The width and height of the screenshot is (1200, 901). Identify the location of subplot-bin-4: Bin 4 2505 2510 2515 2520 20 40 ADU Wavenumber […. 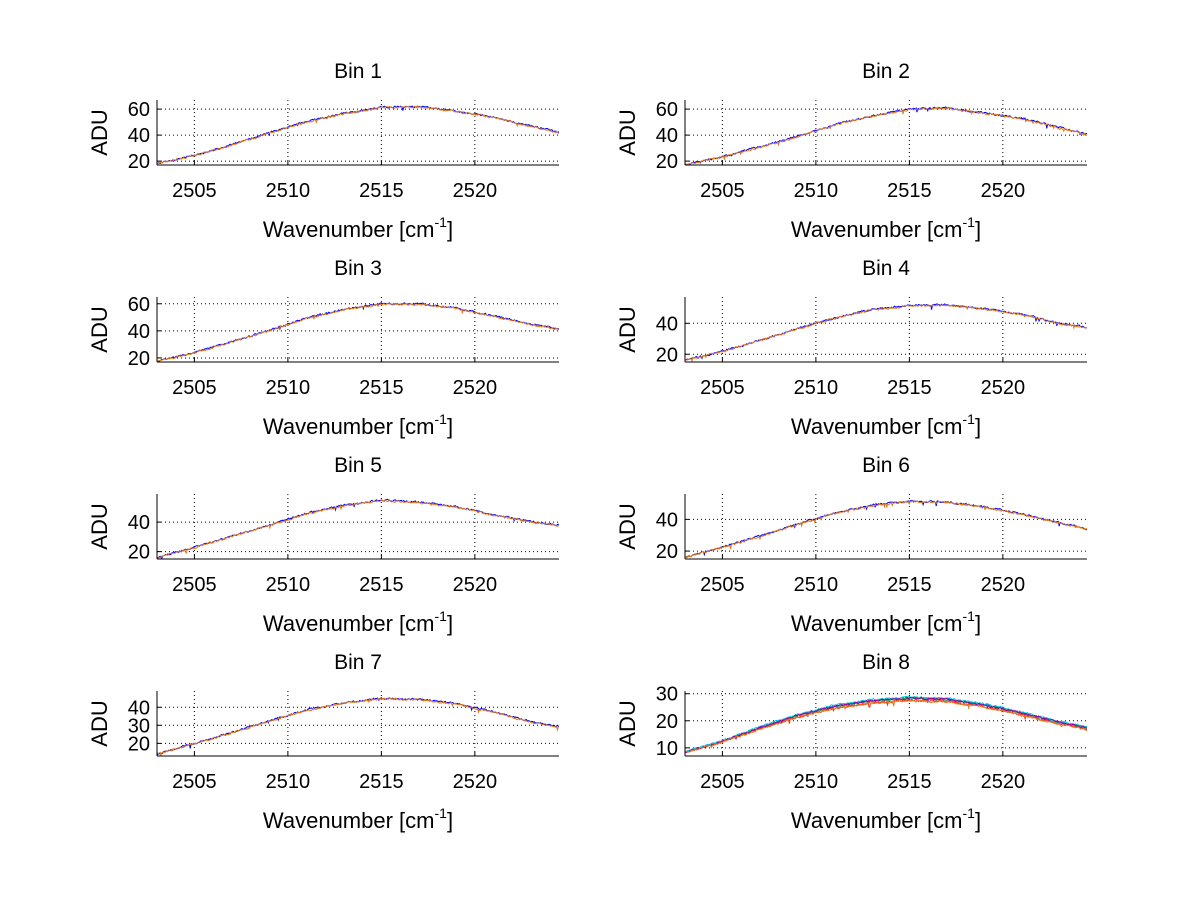
(851, 348).